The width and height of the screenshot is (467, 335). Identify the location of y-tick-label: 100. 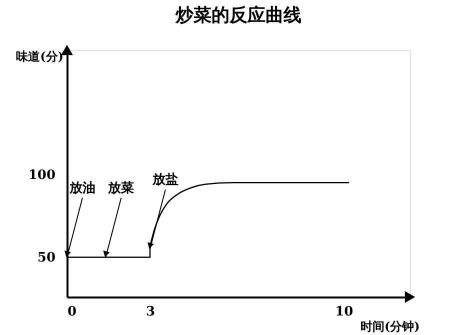
(42, 175).